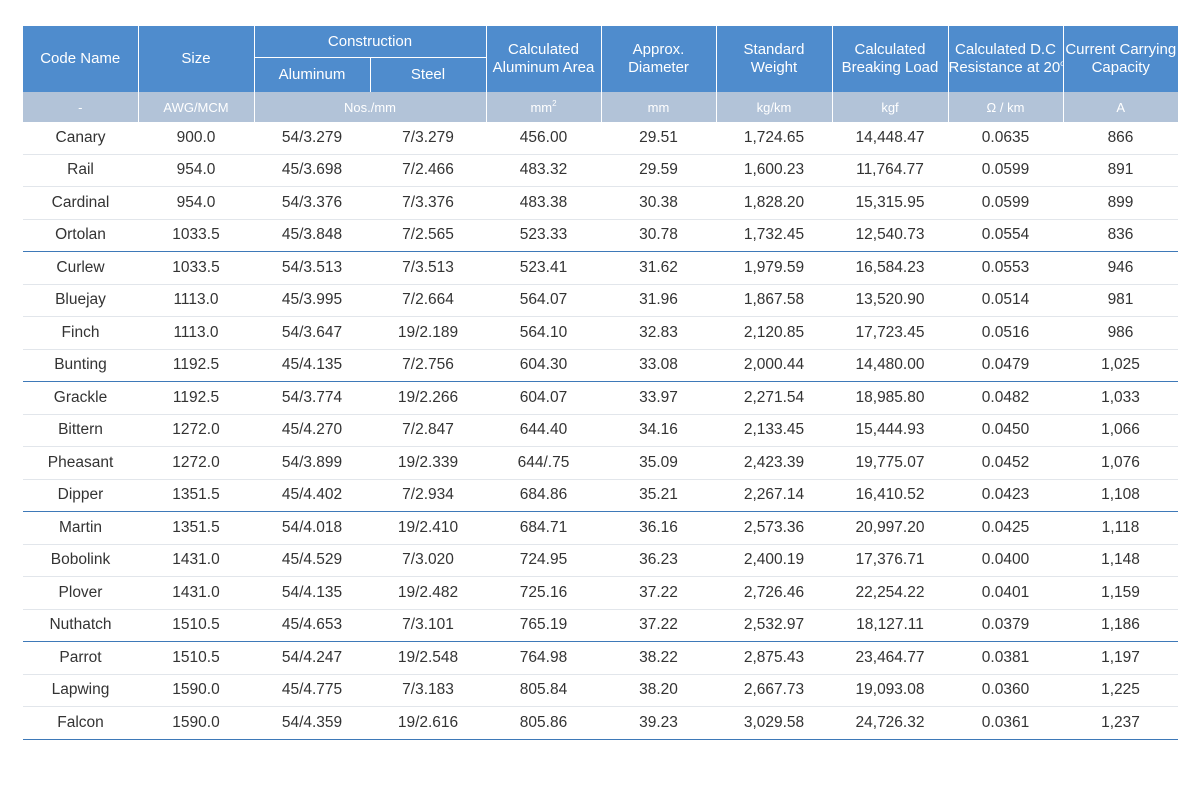 The height and width of the screenshot is (799, 1200). Describe the element at coordinates (658, 365) in the screenshot. I see `cell-diameter: 33.08` at that location.